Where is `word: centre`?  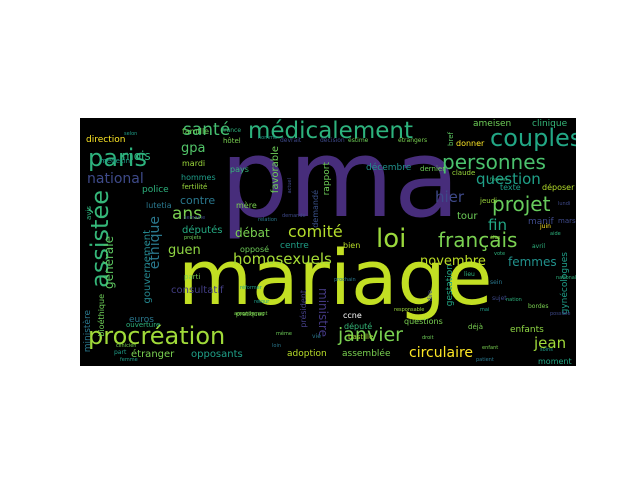 word: centre is located at coordinates (294, 246).